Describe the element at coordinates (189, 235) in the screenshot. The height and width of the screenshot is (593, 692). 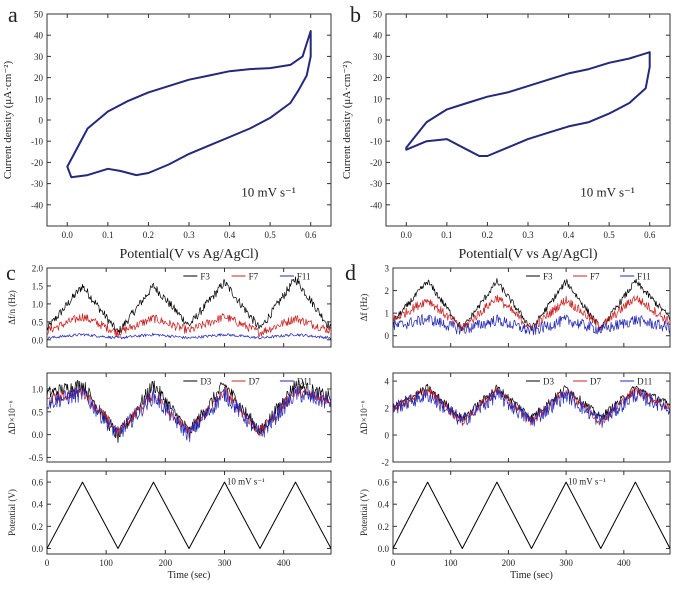
I see `x-tick-label: 0.3` at that location.